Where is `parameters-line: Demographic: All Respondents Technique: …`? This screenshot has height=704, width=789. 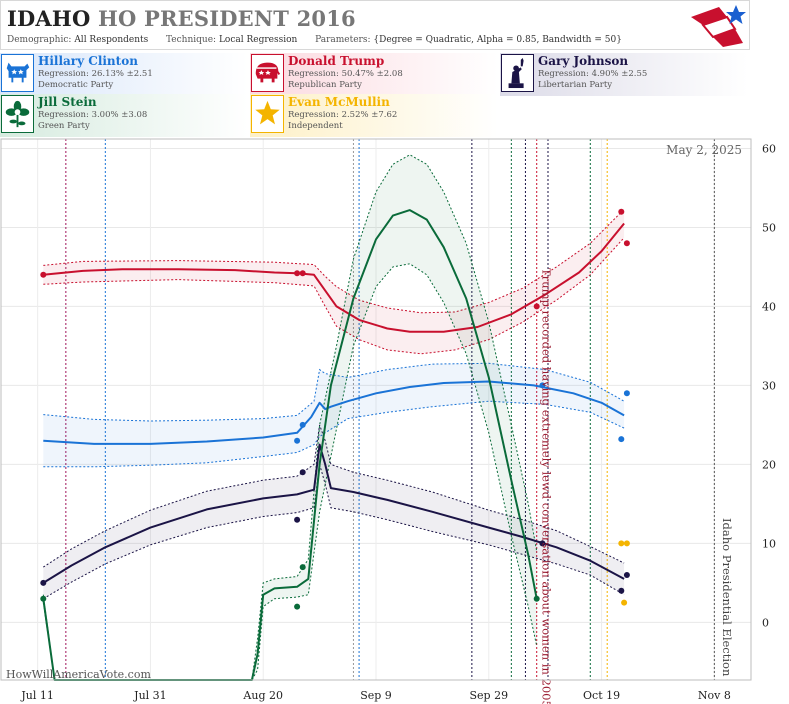
parameters-line: Demographic: All Respondents Technique: … is located at coordinates (314, 40).